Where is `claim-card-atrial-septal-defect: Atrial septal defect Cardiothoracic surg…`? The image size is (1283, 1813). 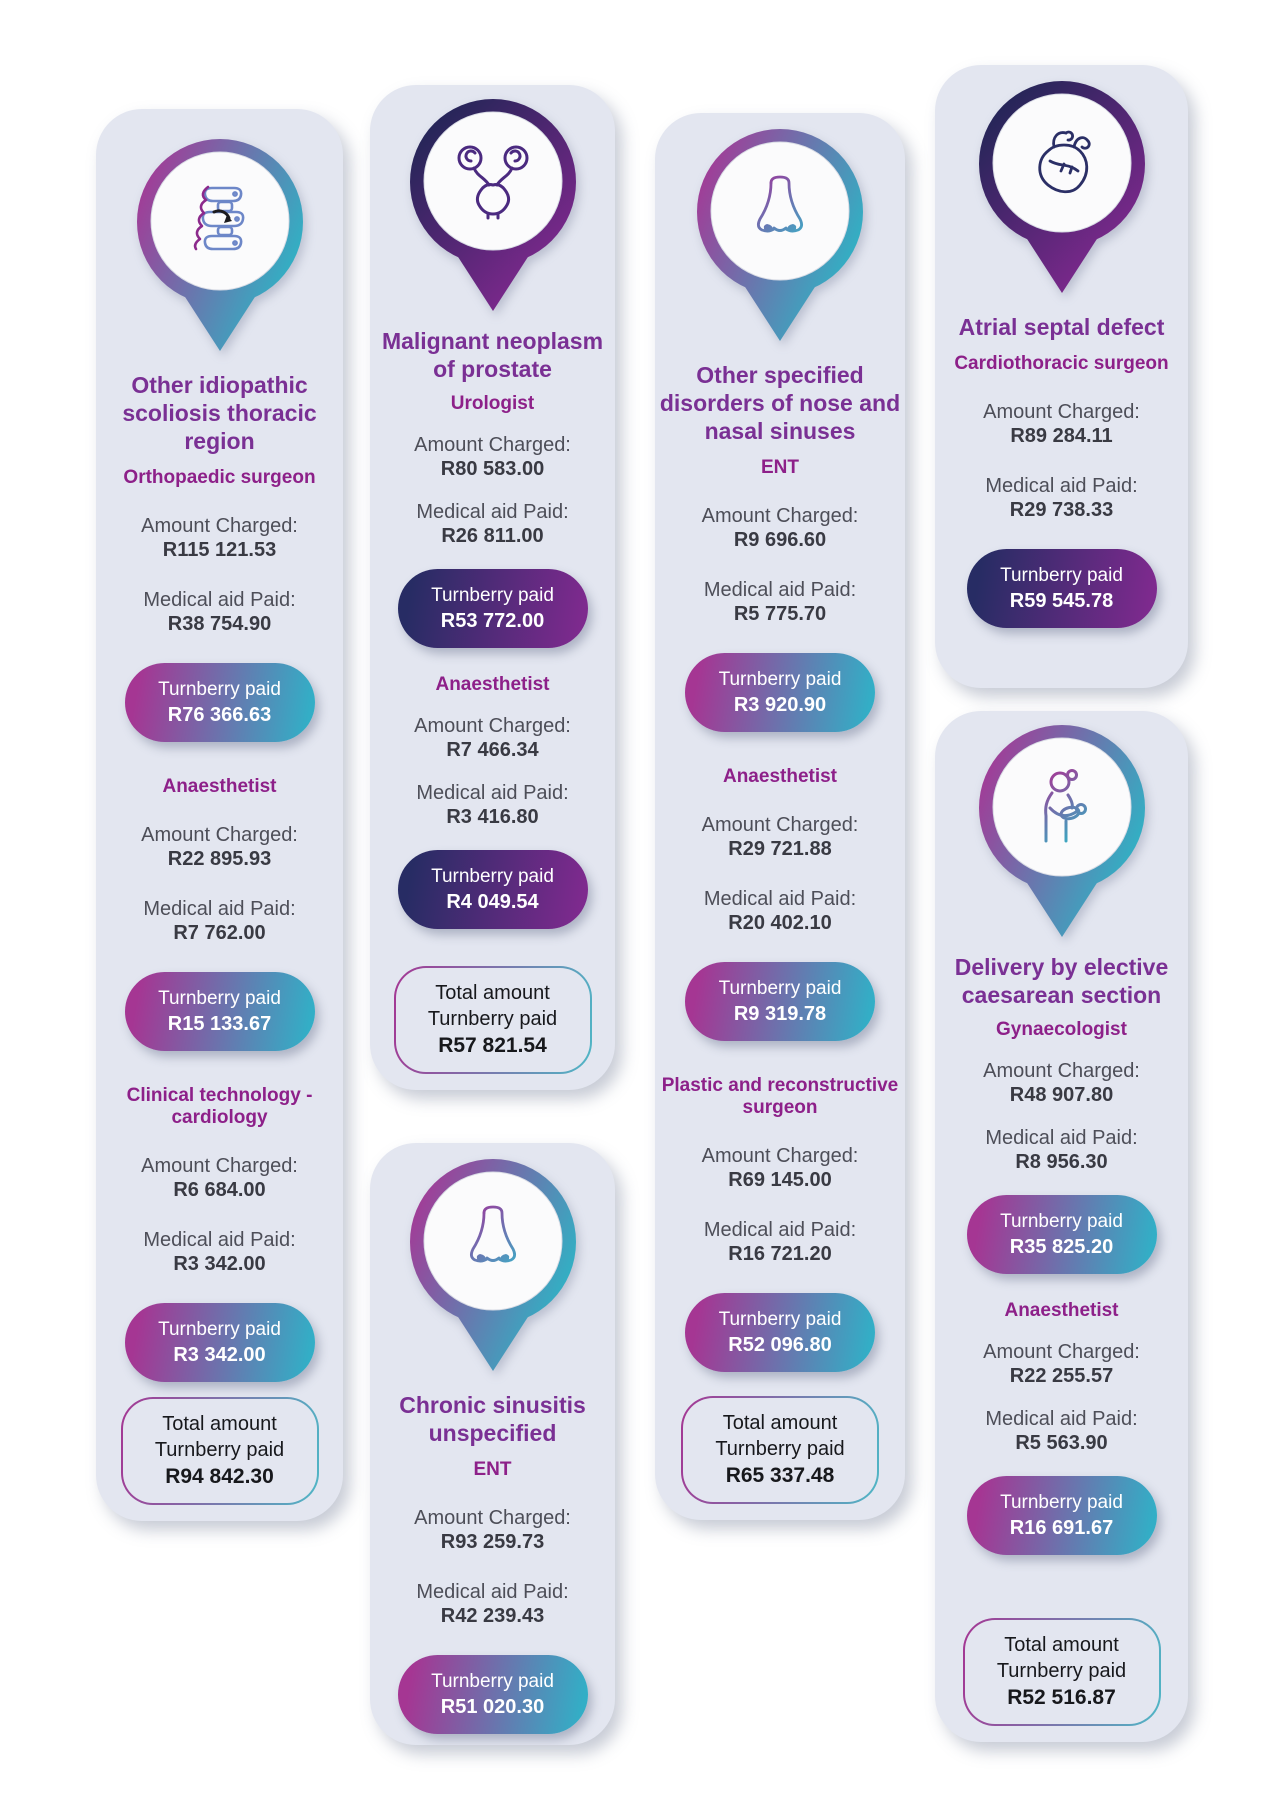 claim-card-atrial-septal-defect: Atrial septal defect Cardiothoracic surg… is located at coordinates (1061, 376).